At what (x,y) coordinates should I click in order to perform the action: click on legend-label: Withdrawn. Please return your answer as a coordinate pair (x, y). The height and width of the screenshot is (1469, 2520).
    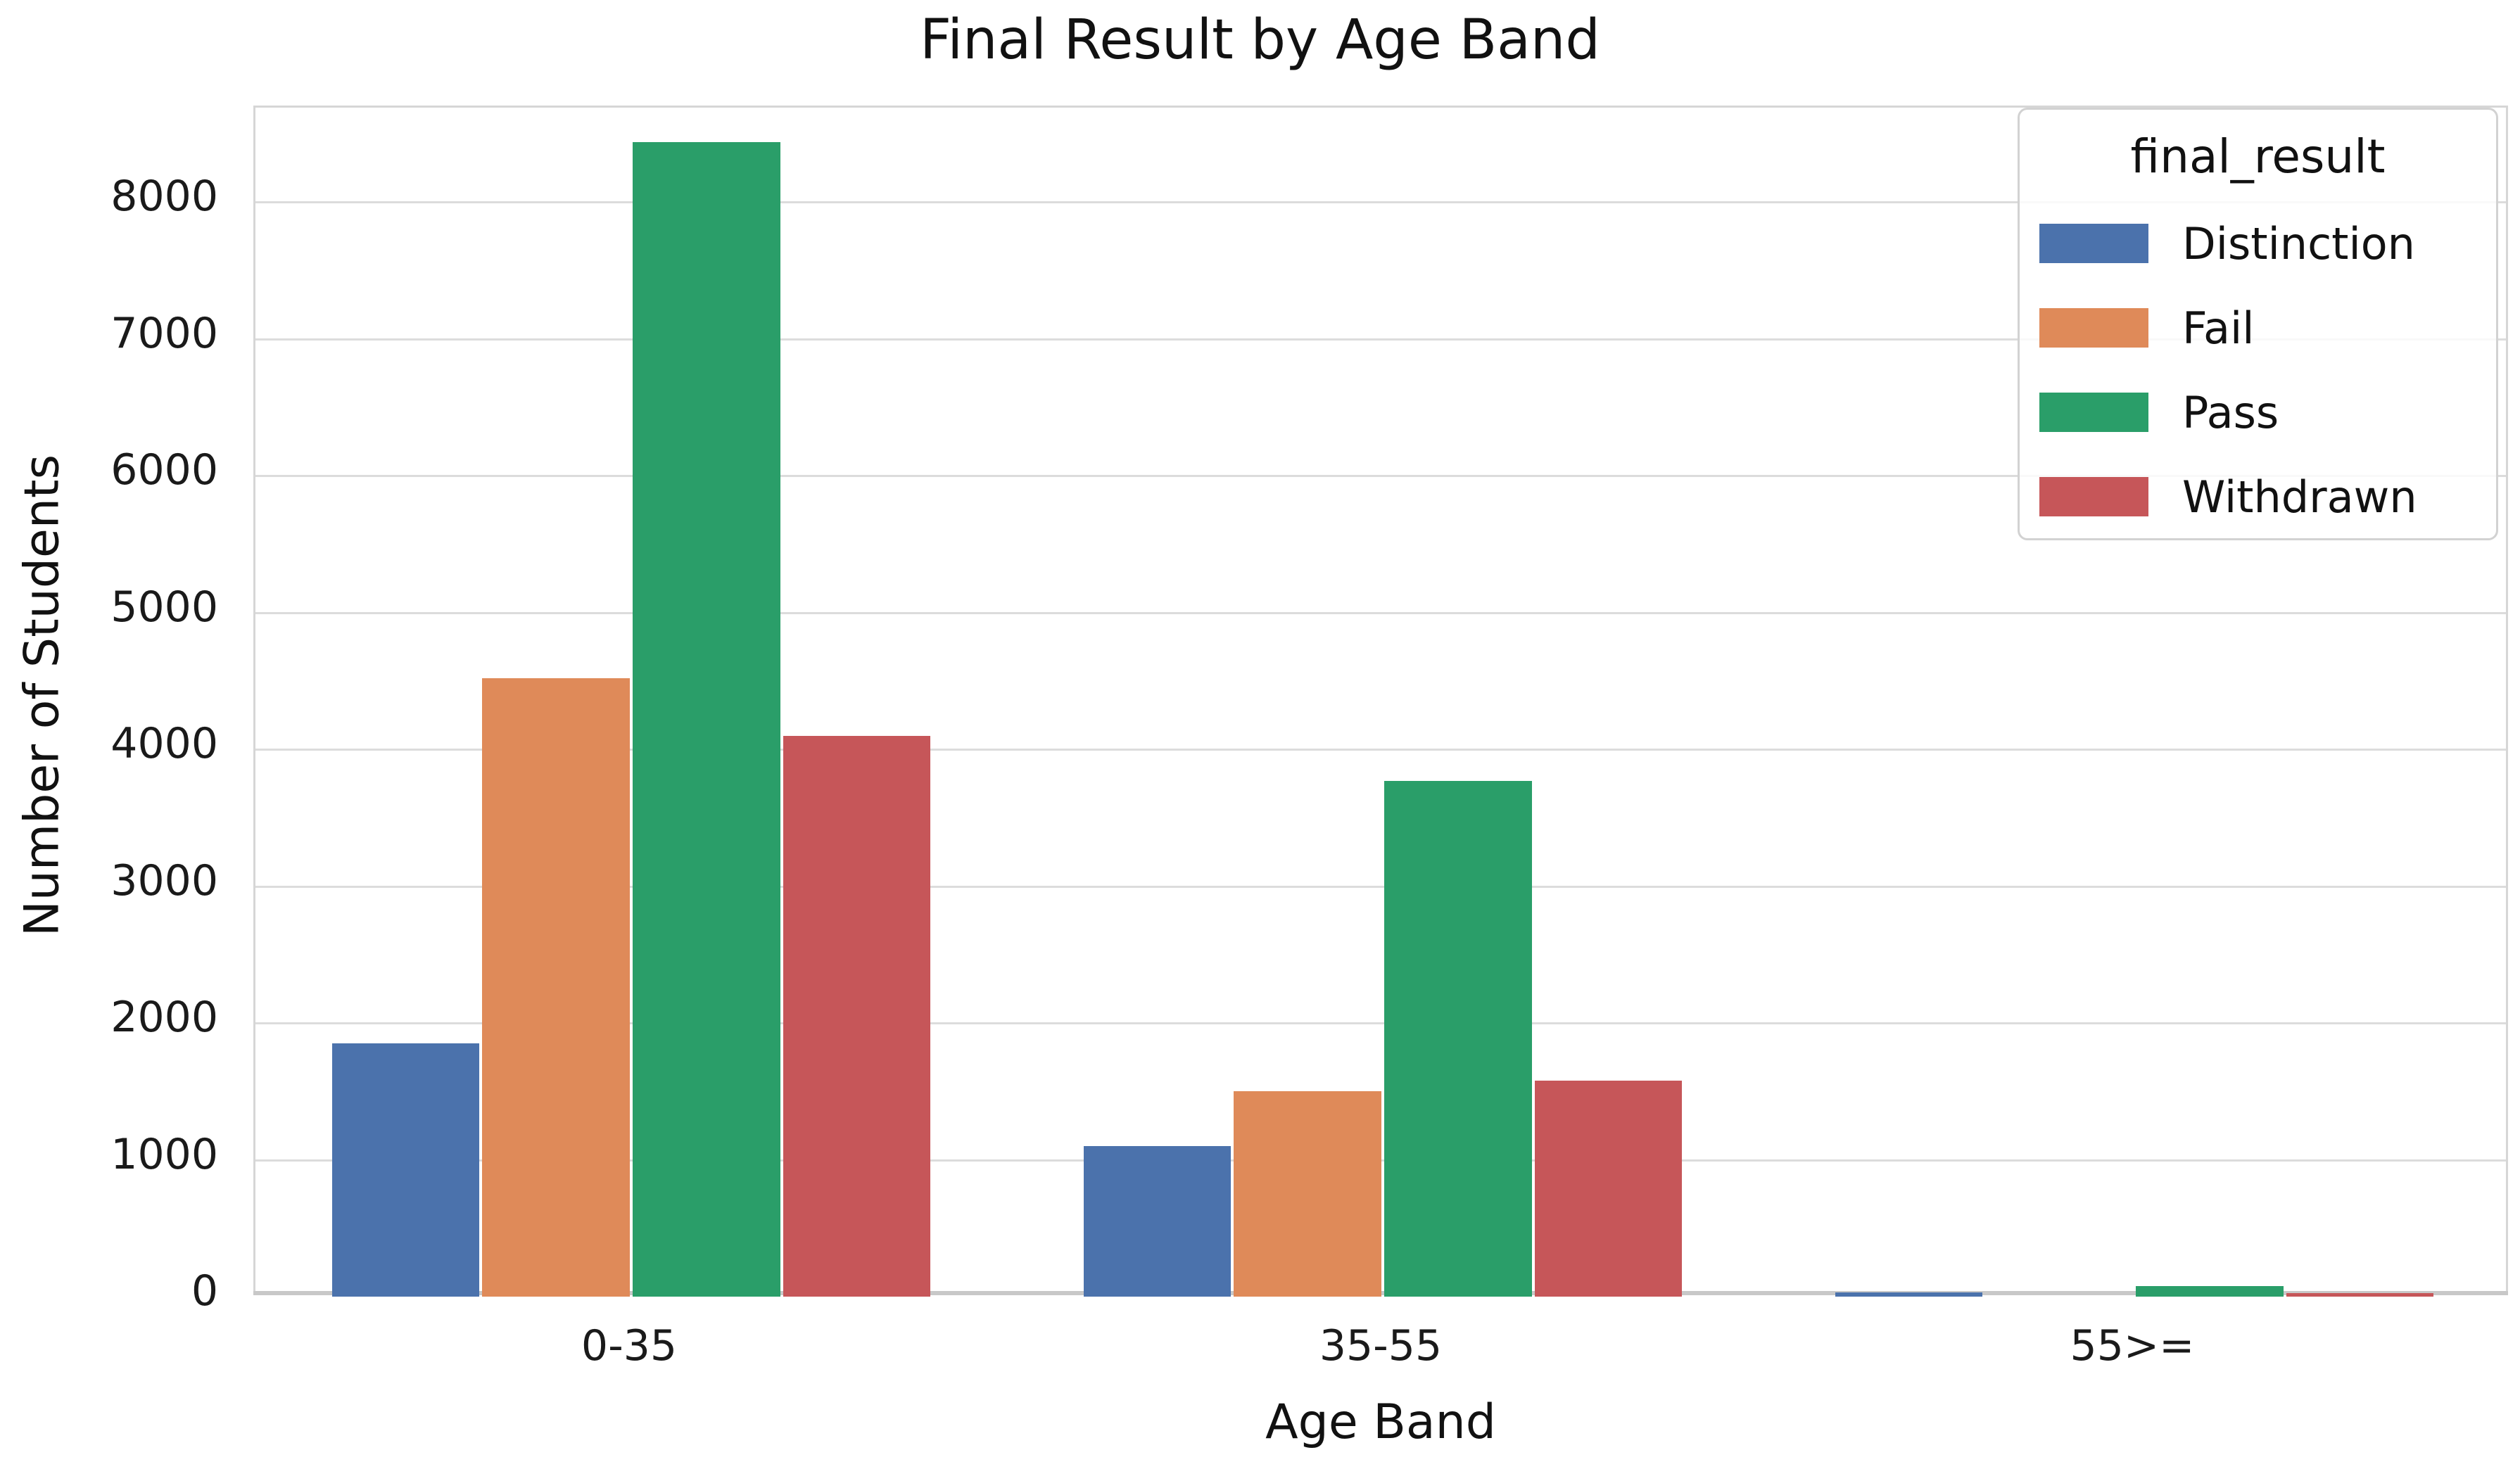
    Looking at the image, I should click on (2299, 497).